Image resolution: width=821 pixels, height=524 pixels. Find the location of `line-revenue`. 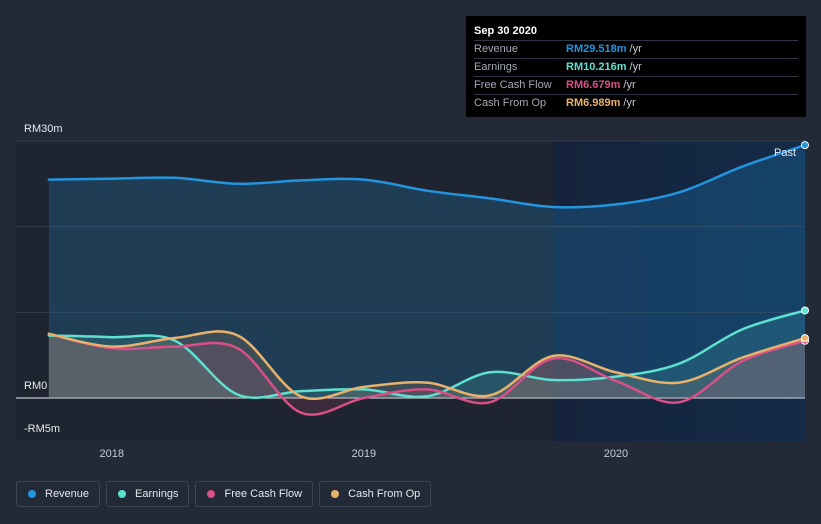

line-revenue is located at coordinates (427, 176).